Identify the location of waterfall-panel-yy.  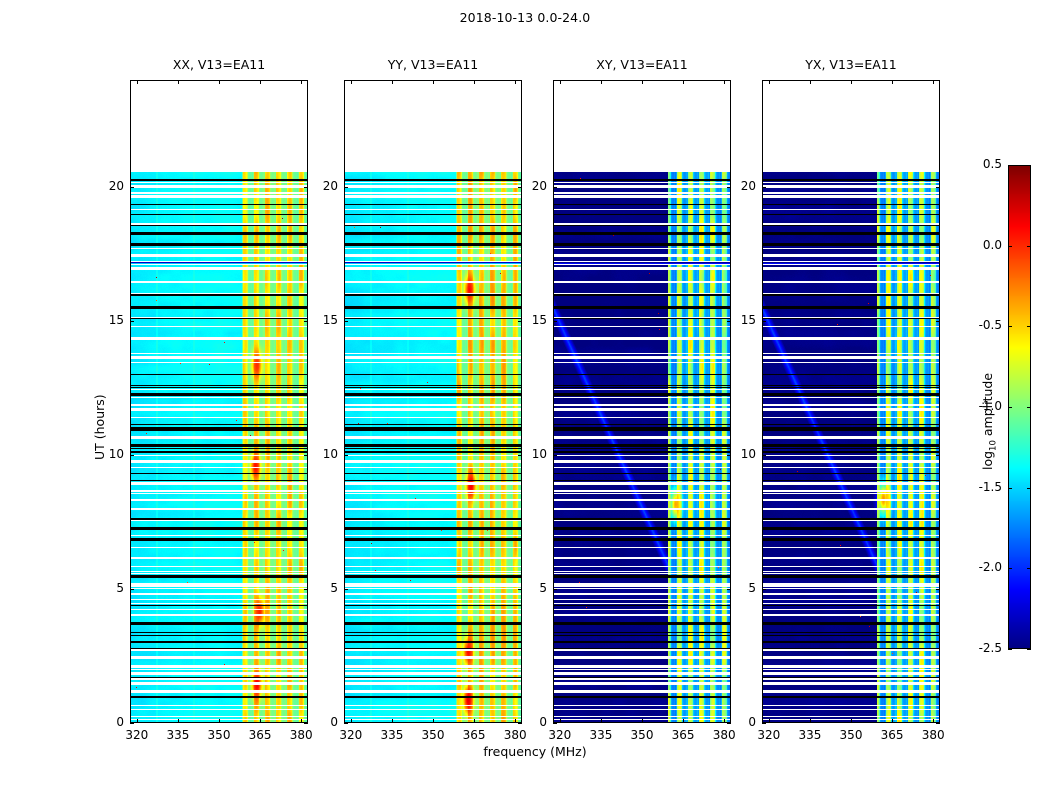
(433, 401).